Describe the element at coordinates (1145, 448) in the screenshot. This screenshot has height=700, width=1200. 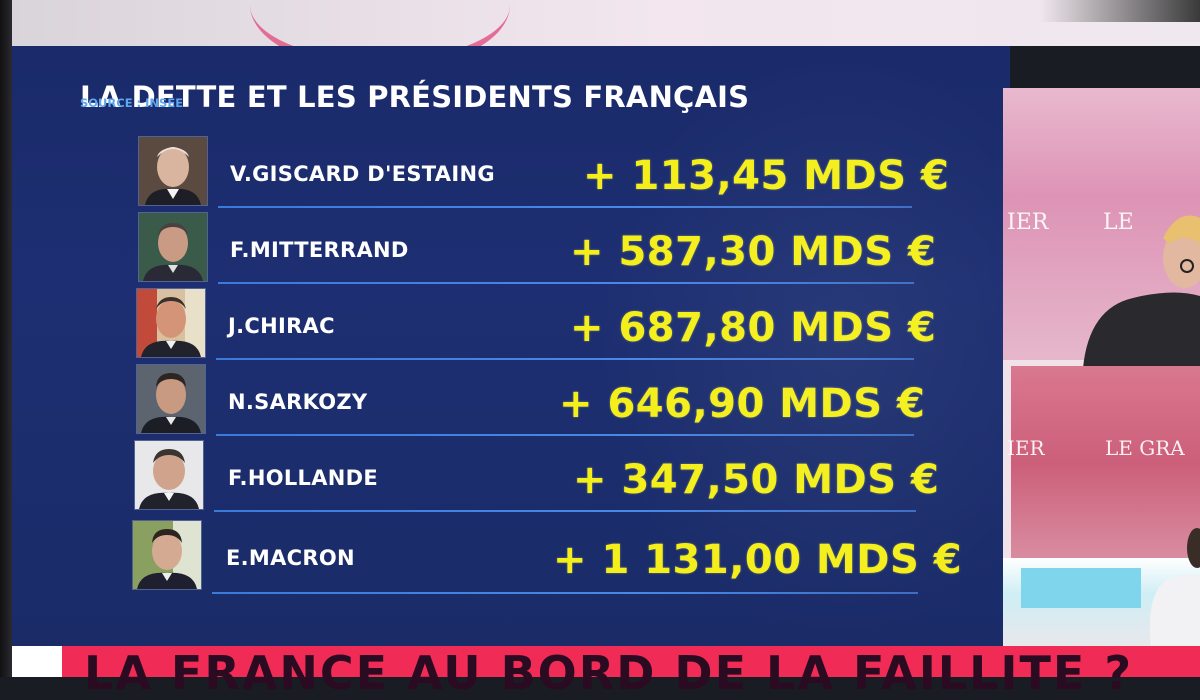
I see `studio-wall-text: LE GRA` at that location.